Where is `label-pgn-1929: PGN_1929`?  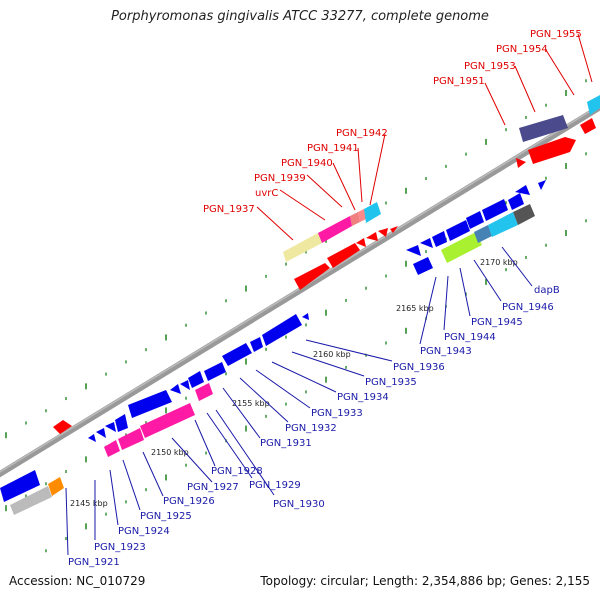
label-pgn-1929: PGN_1929 is located at coordinates (275, 485).